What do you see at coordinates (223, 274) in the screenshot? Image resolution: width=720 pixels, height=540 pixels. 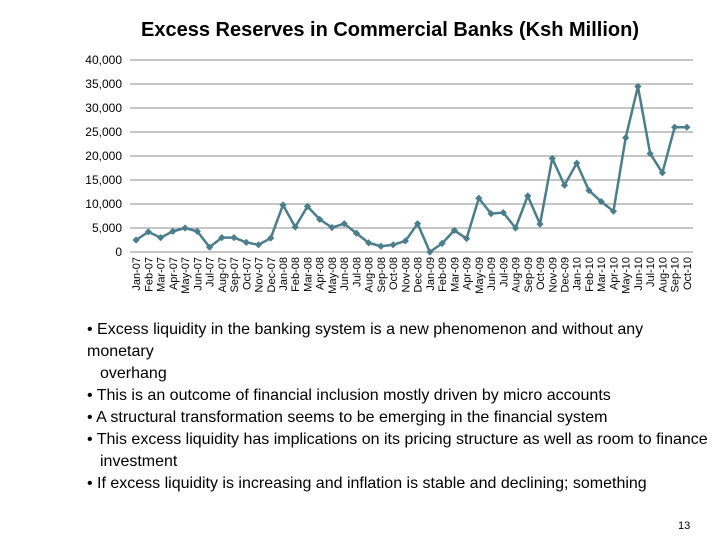 I see `x-tick-label: Aug-07` at bounding box center [223, 274].